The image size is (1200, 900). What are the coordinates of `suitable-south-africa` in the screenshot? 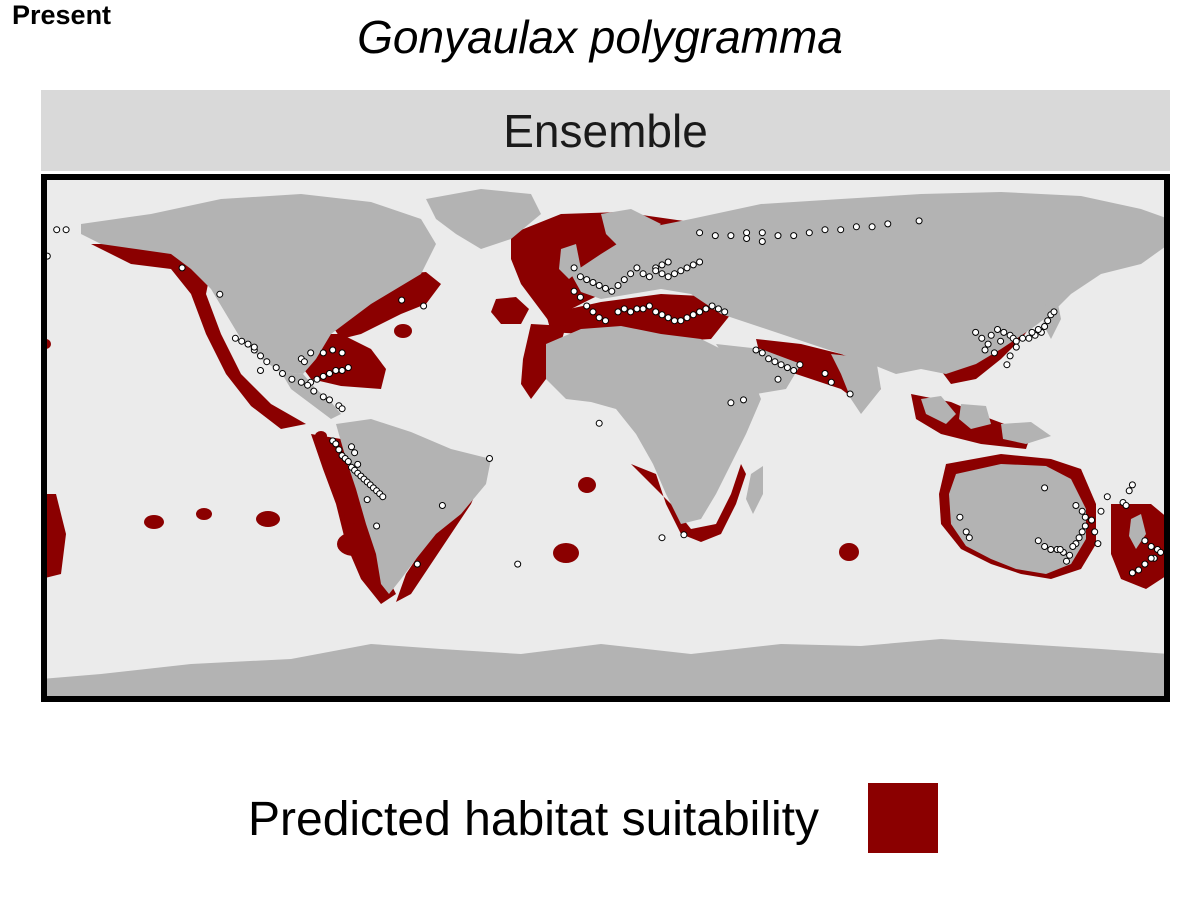 It's located at (688, 503).